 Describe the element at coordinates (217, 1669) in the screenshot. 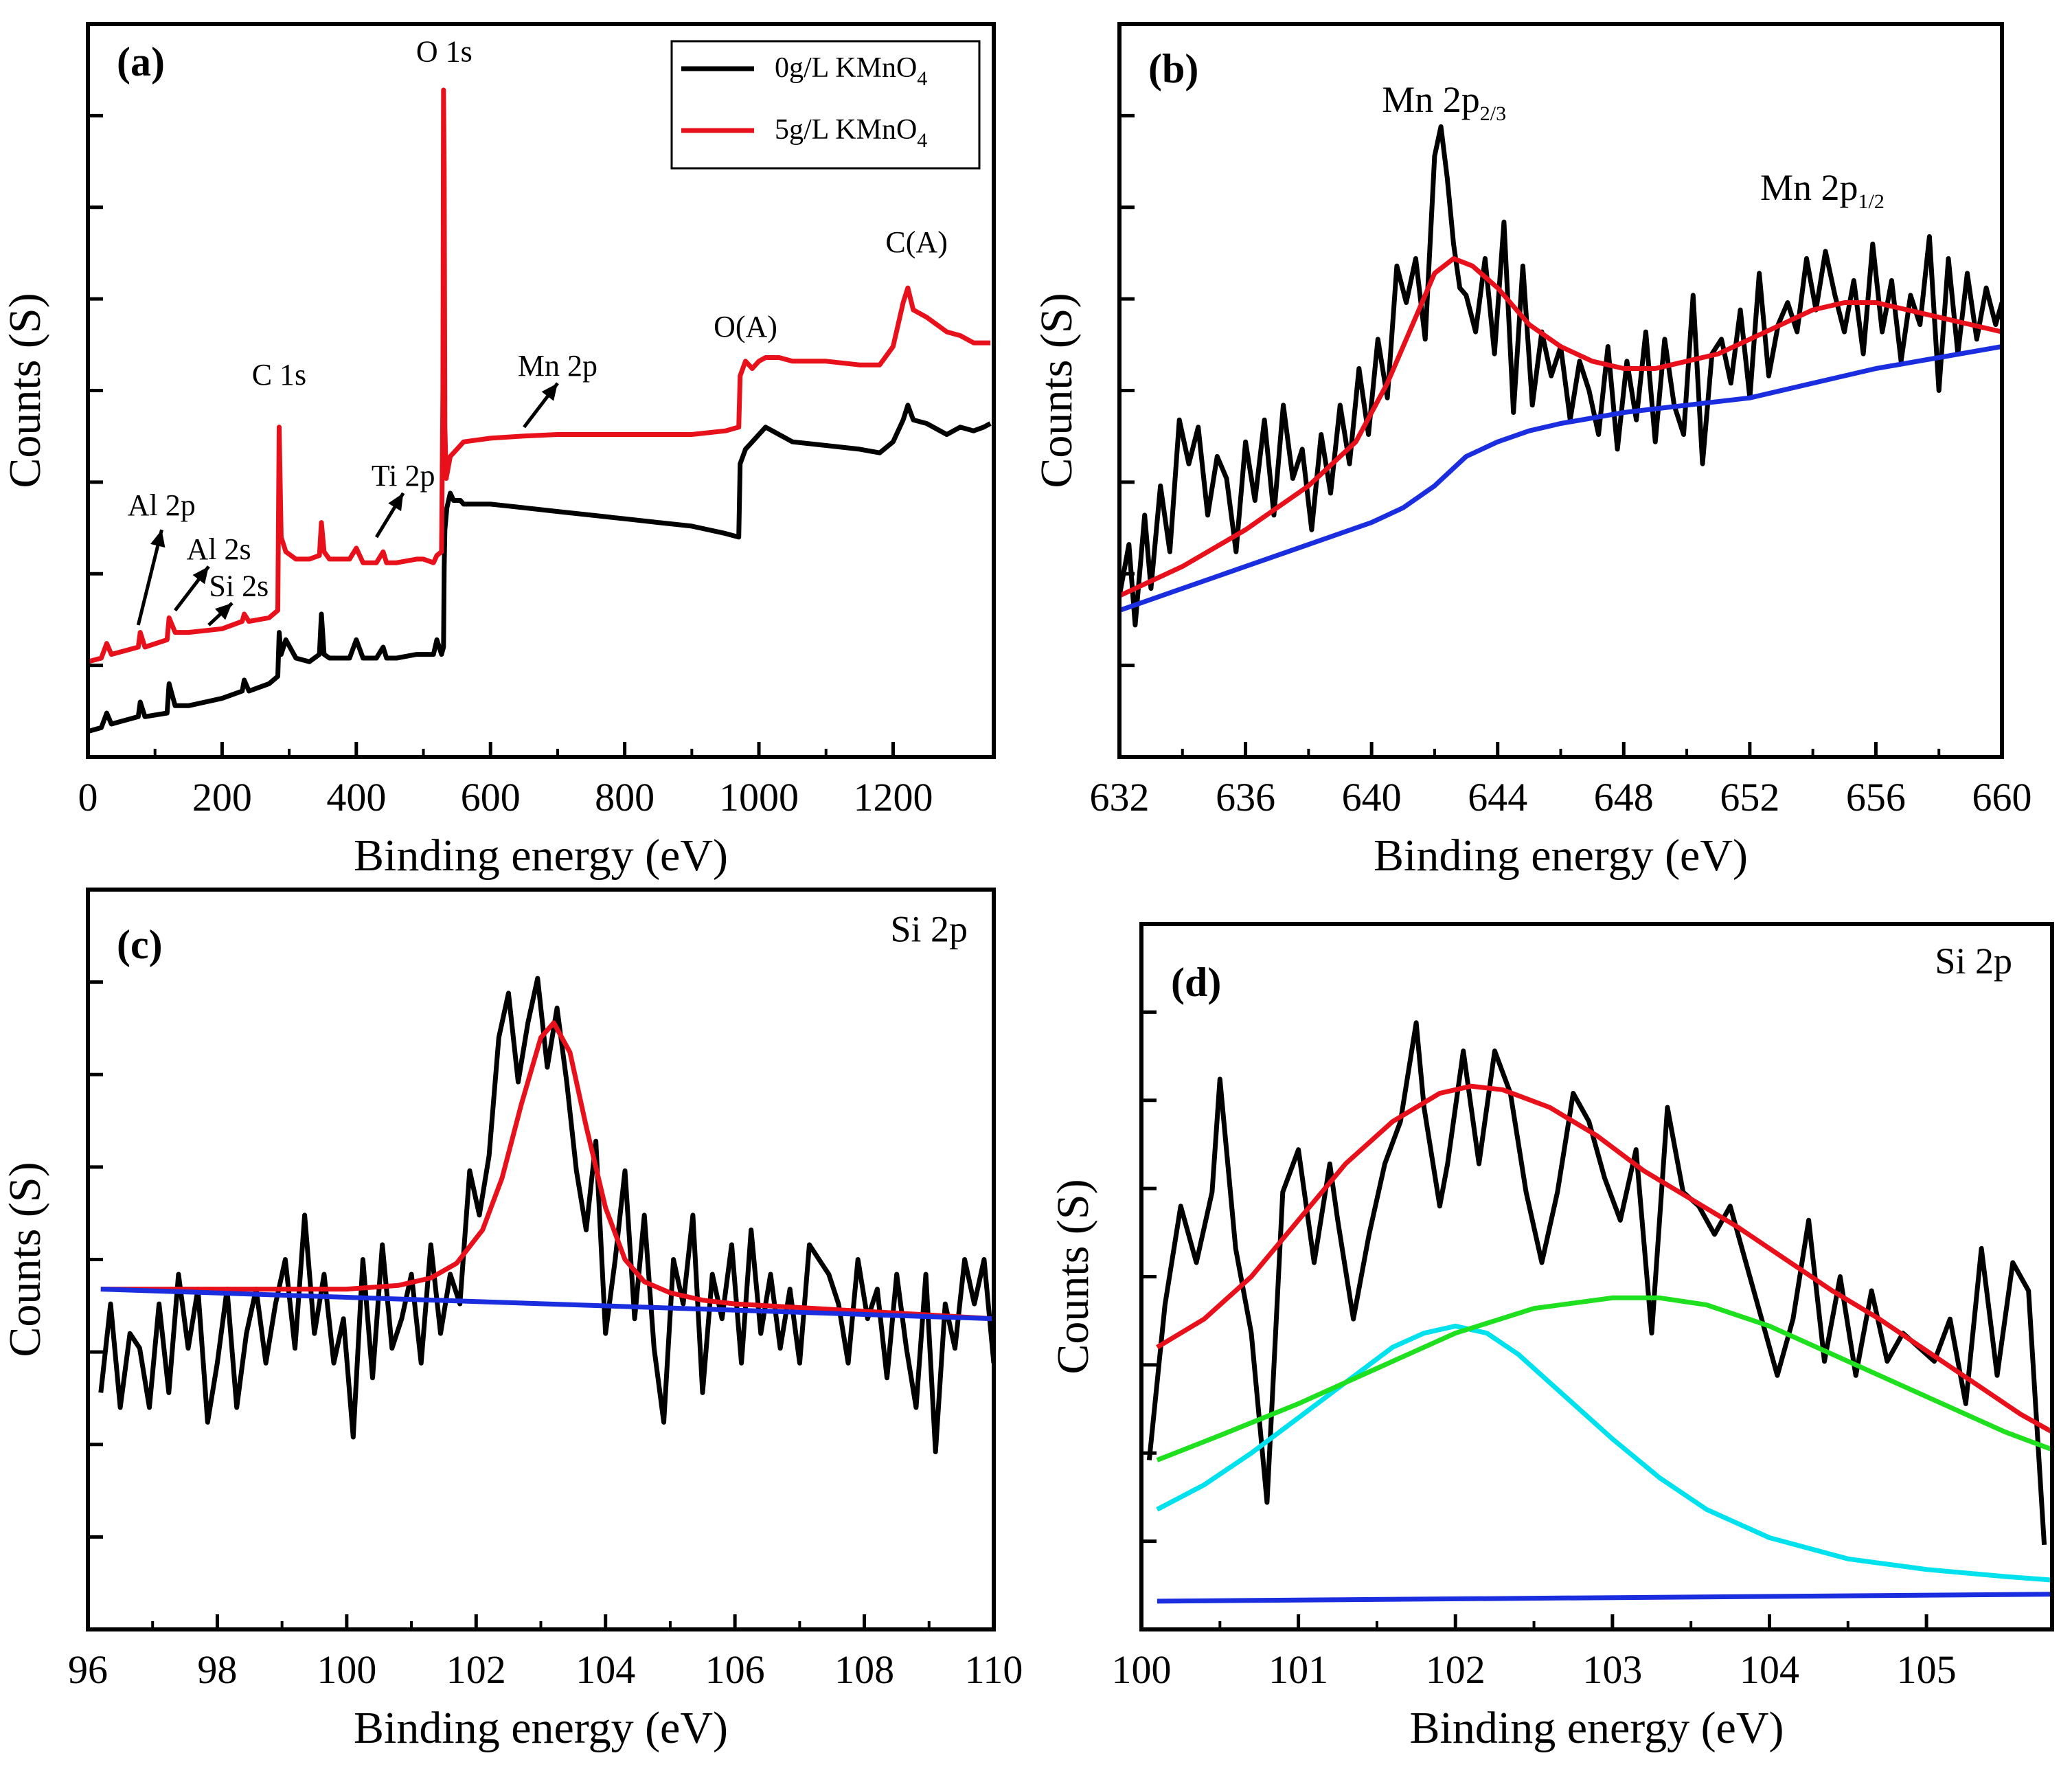

I see `x-tick-label: 98` at that location.